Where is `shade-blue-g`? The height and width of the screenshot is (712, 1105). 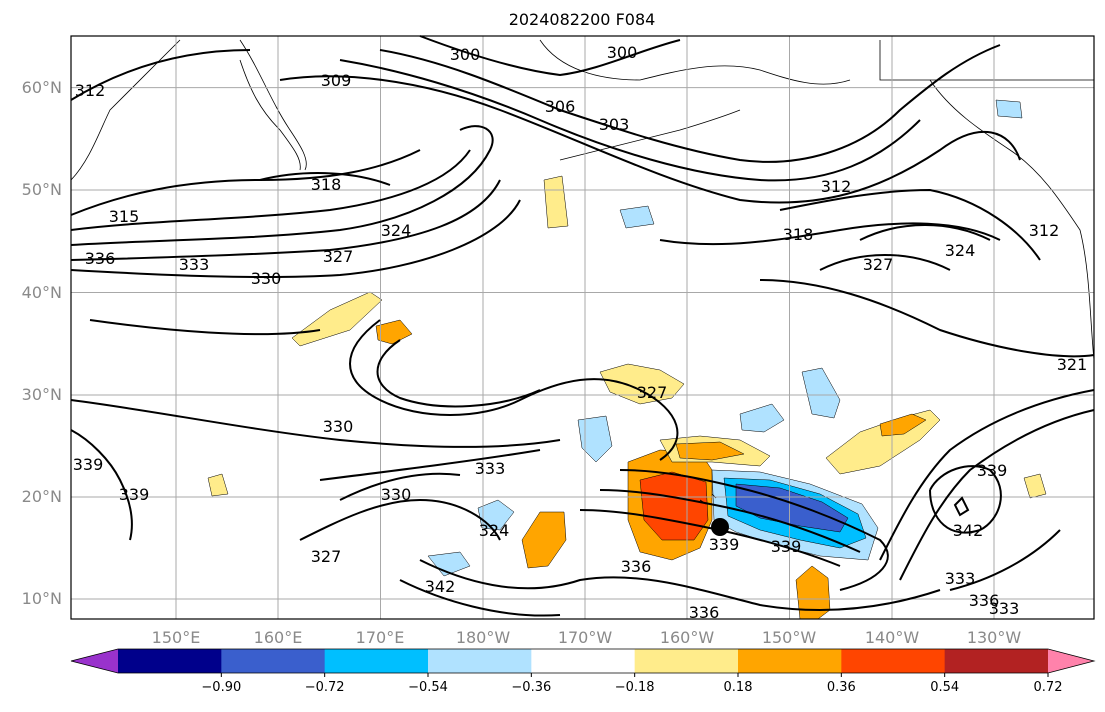 shade-blue-g is located at coordinates (1009, 109).